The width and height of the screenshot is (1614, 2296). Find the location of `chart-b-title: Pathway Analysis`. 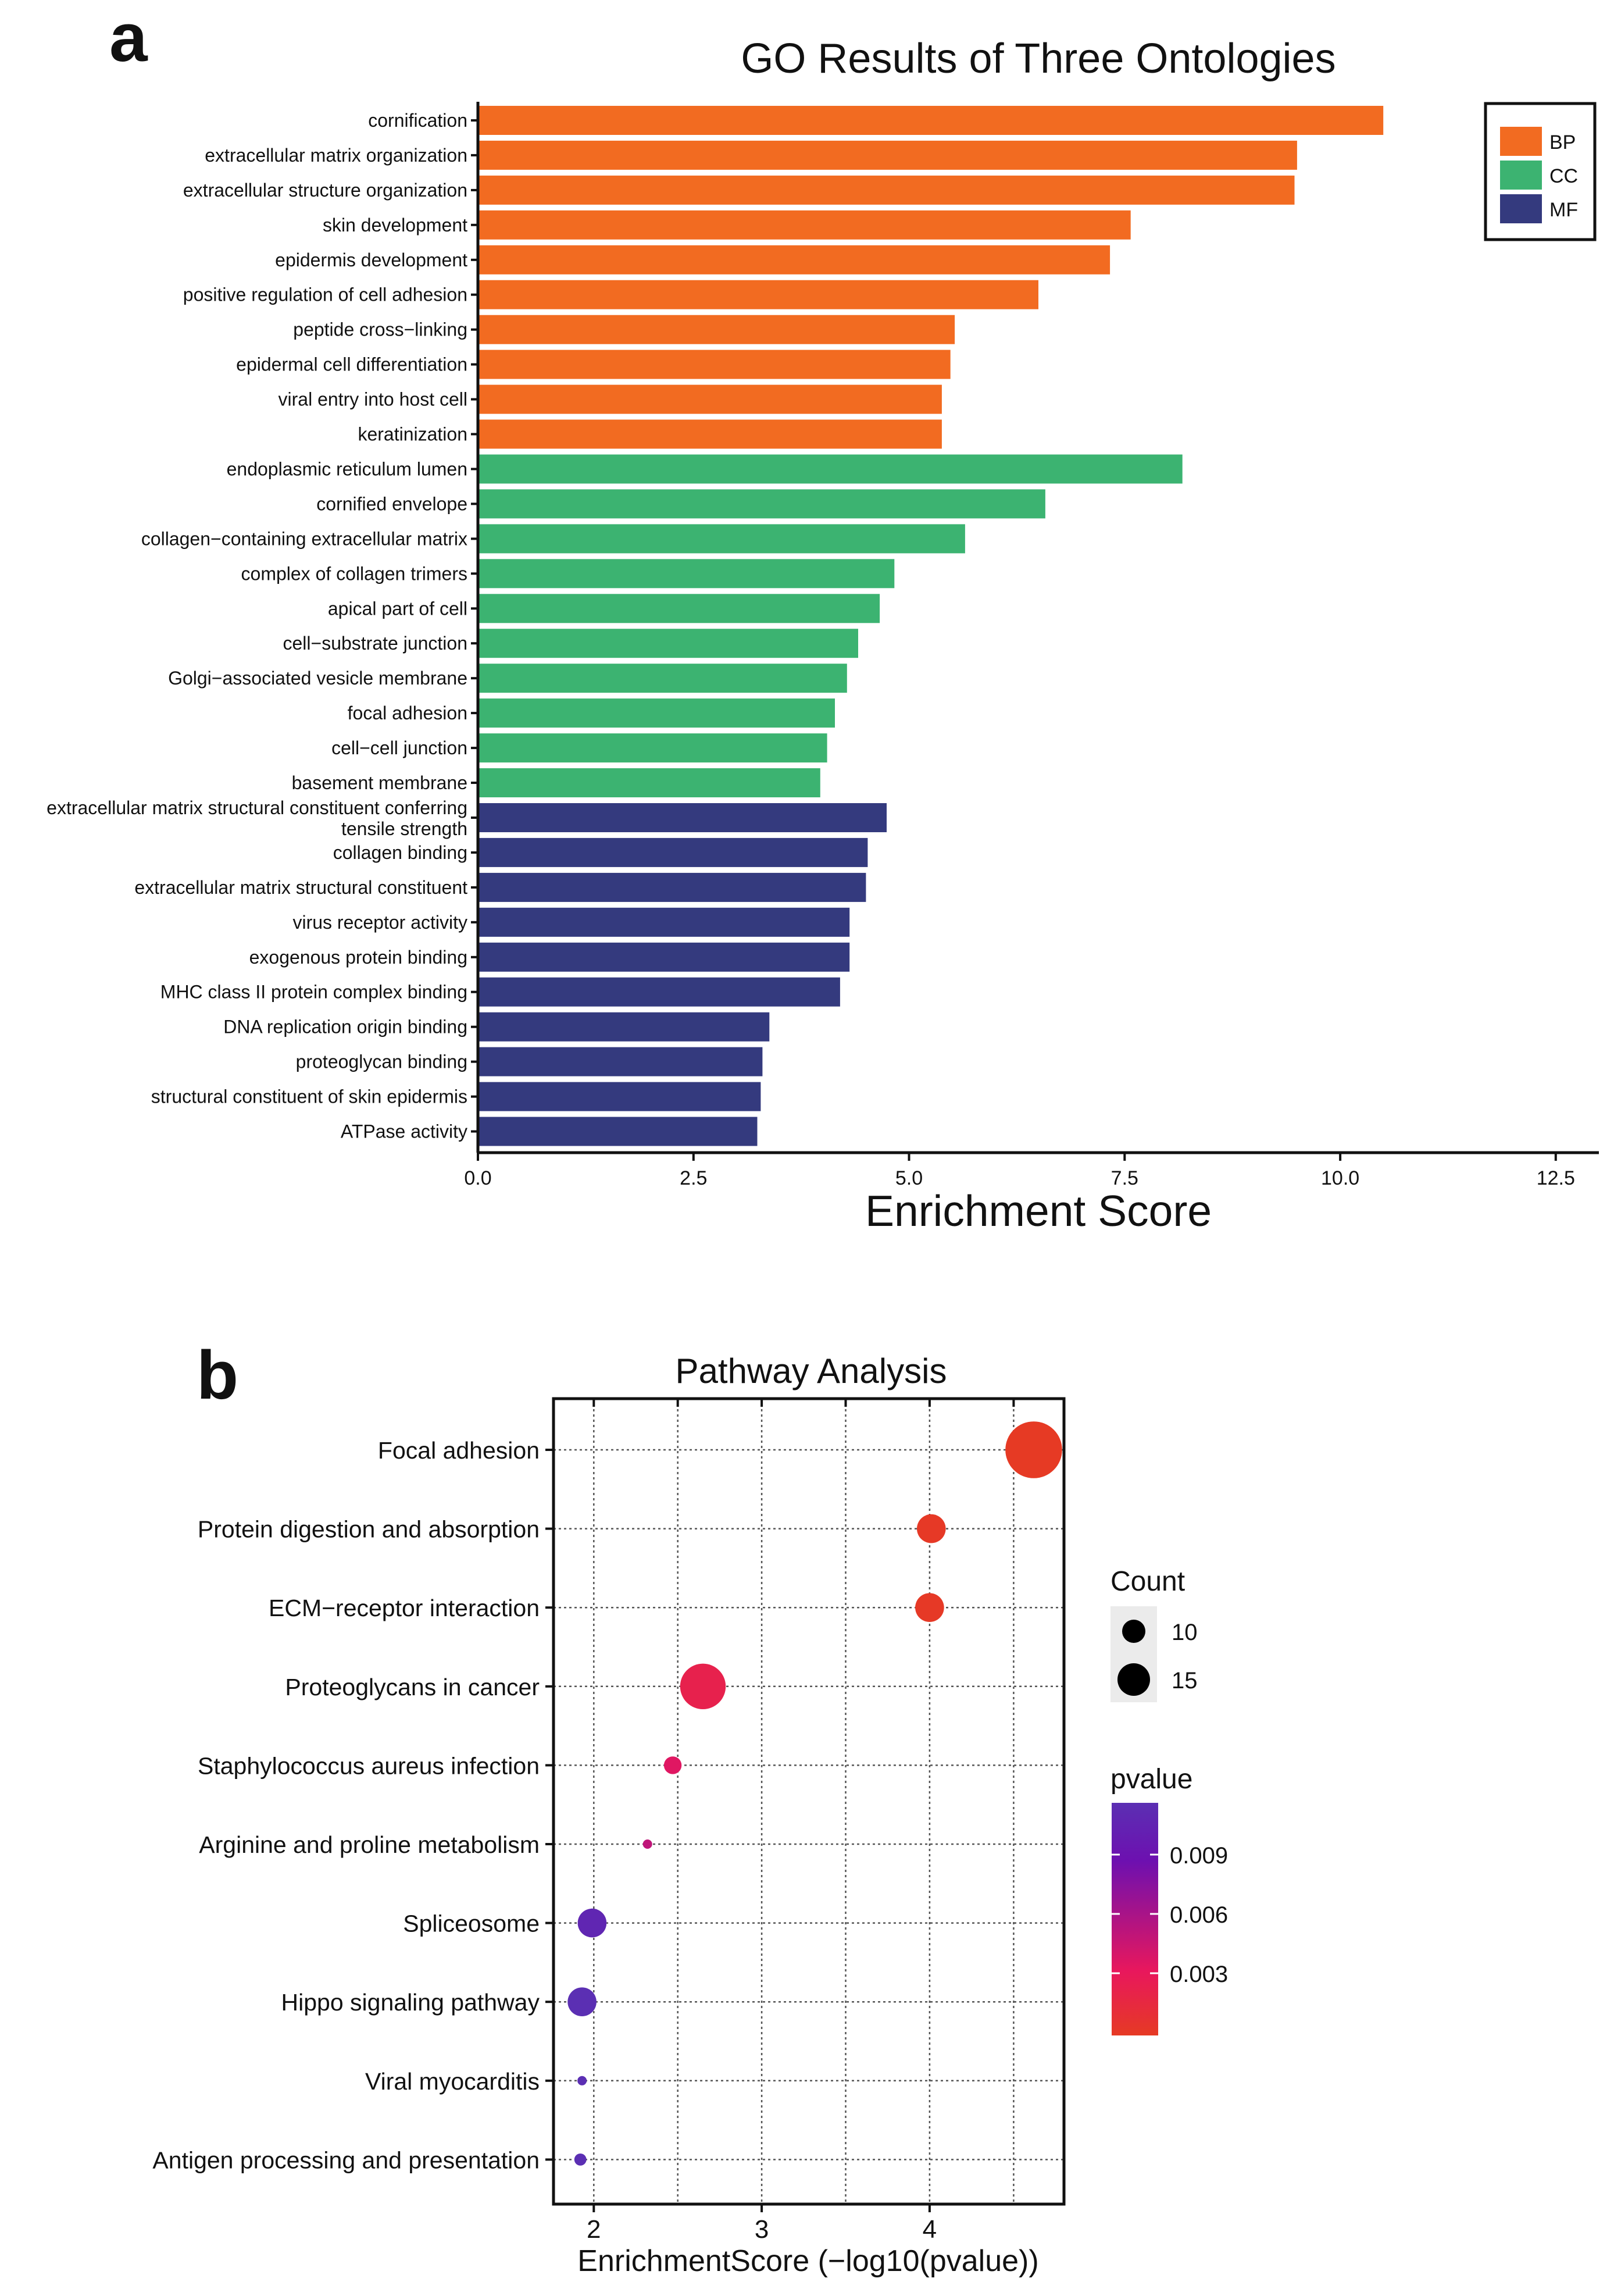

chart-b-title: Pathway Analysis is located at coordinates (812, 1371).